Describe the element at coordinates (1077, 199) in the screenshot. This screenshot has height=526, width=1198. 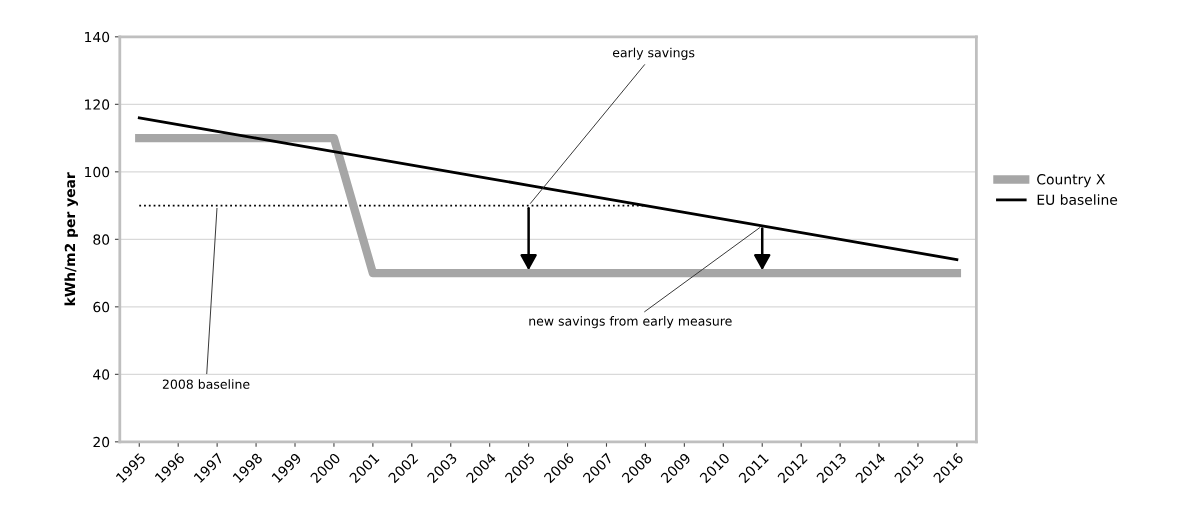
I see `legend-label: EU baseline` at that location.